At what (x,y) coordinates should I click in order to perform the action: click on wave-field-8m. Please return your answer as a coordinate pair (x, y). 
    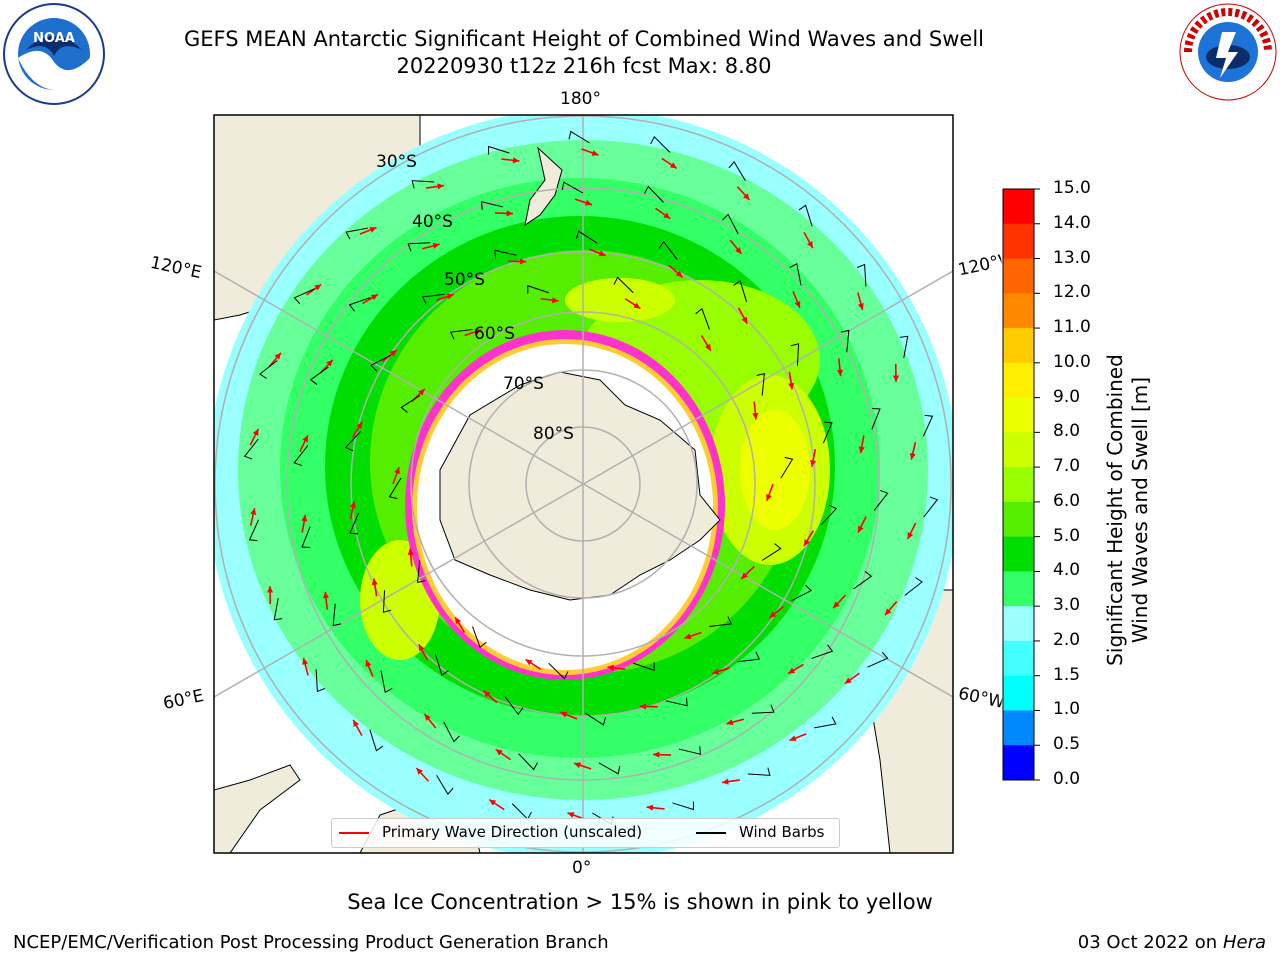
    Looking at the image, I should click on (775, 470).